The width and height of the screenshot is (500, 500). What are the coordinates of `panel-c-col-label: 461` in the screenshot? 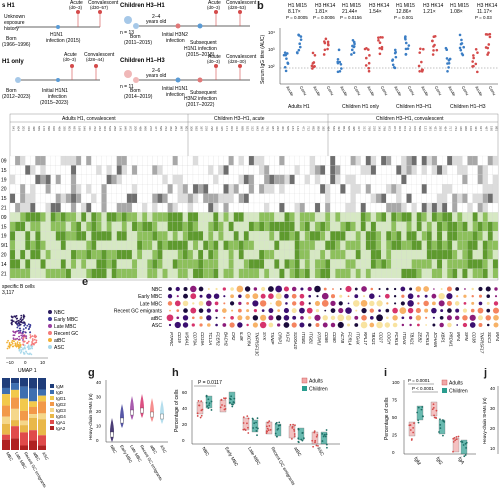 It's located at (263, 128).